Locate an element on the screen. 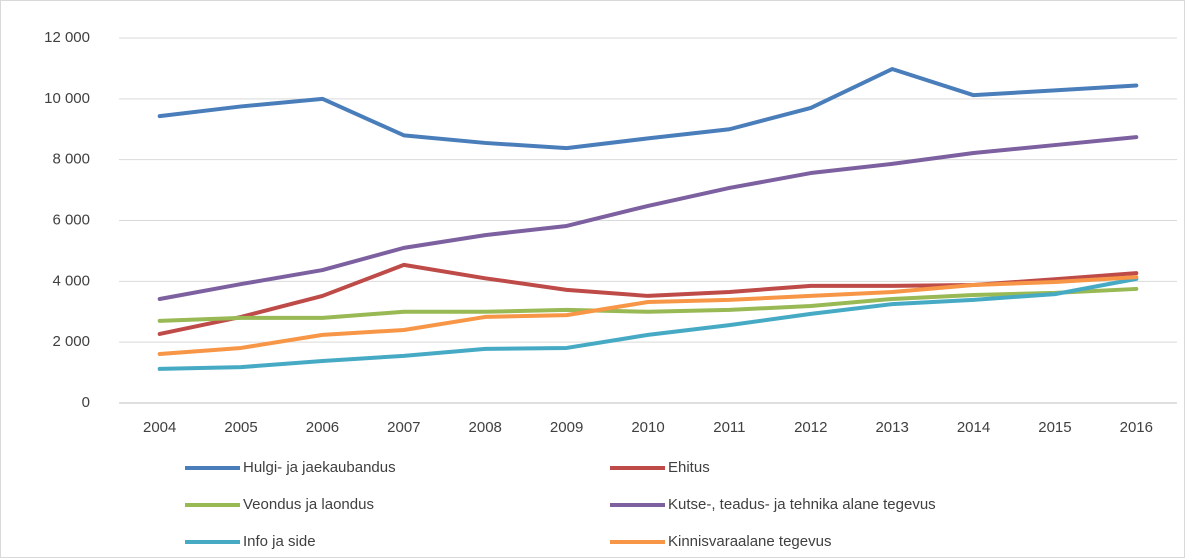 The width and height of the screenshot is (1185, 558). x-tick-label: 2012 is located at coordinates (810, 427).